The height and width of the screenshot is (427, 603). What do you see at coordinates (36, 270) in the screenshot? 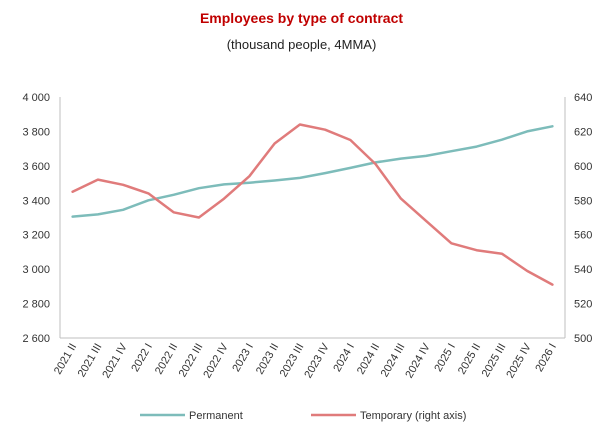
I see `left-tick-label: 3 000` at bounding box center [36, 270].